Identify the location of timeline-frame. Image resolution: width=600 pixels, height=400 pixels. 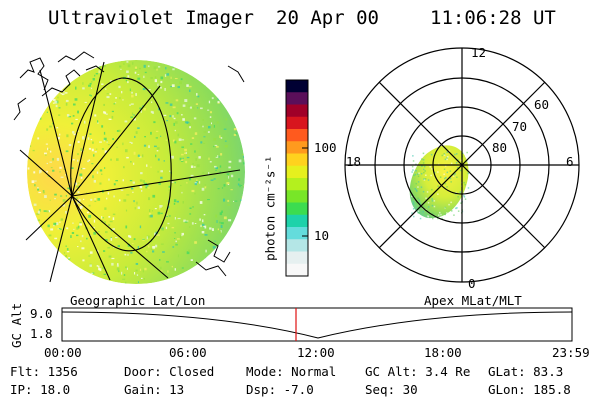
(317, 324).